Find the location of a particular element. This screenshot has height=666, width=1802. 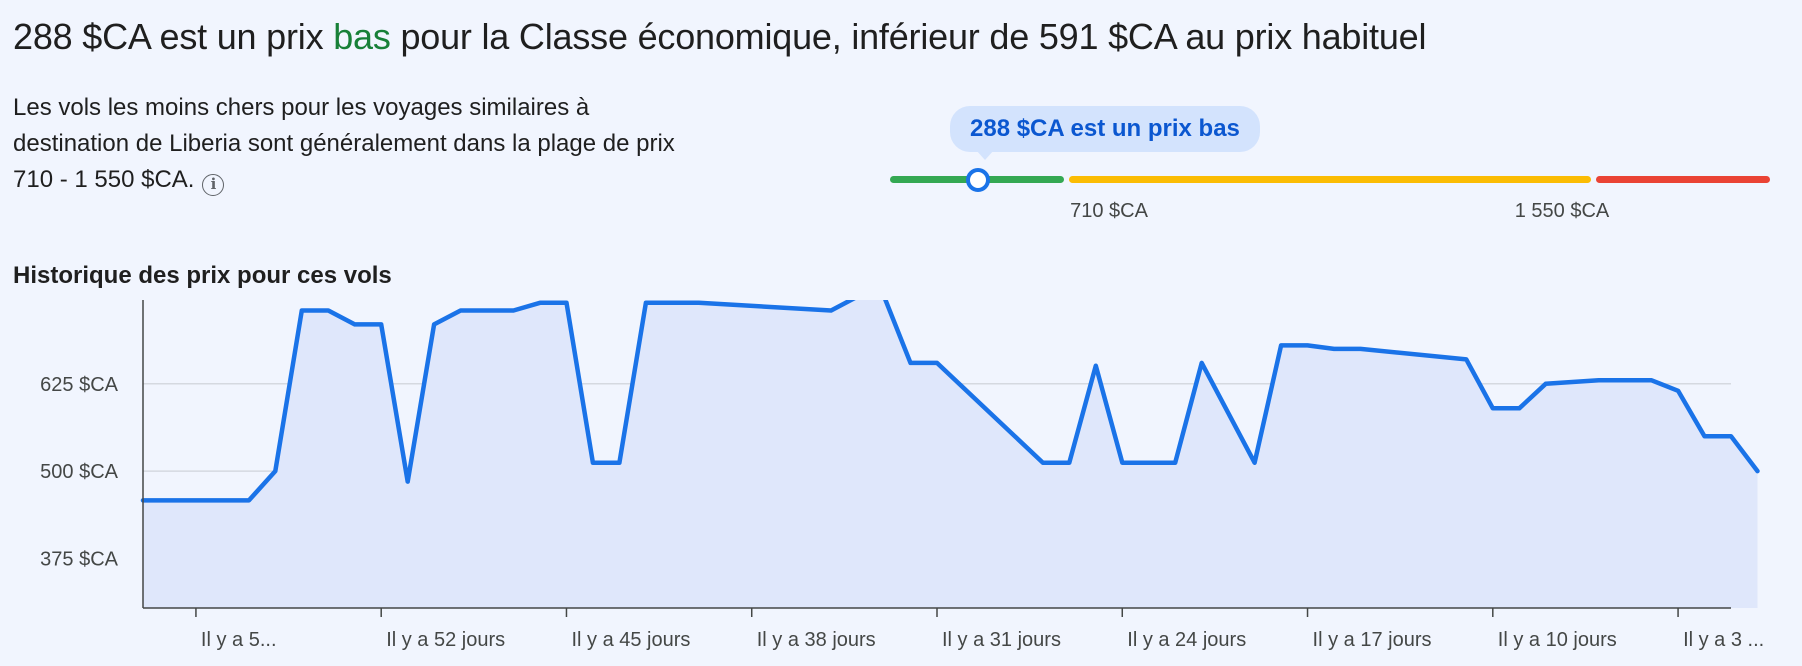

high-price-segment is located at coordinates (1683, 179).